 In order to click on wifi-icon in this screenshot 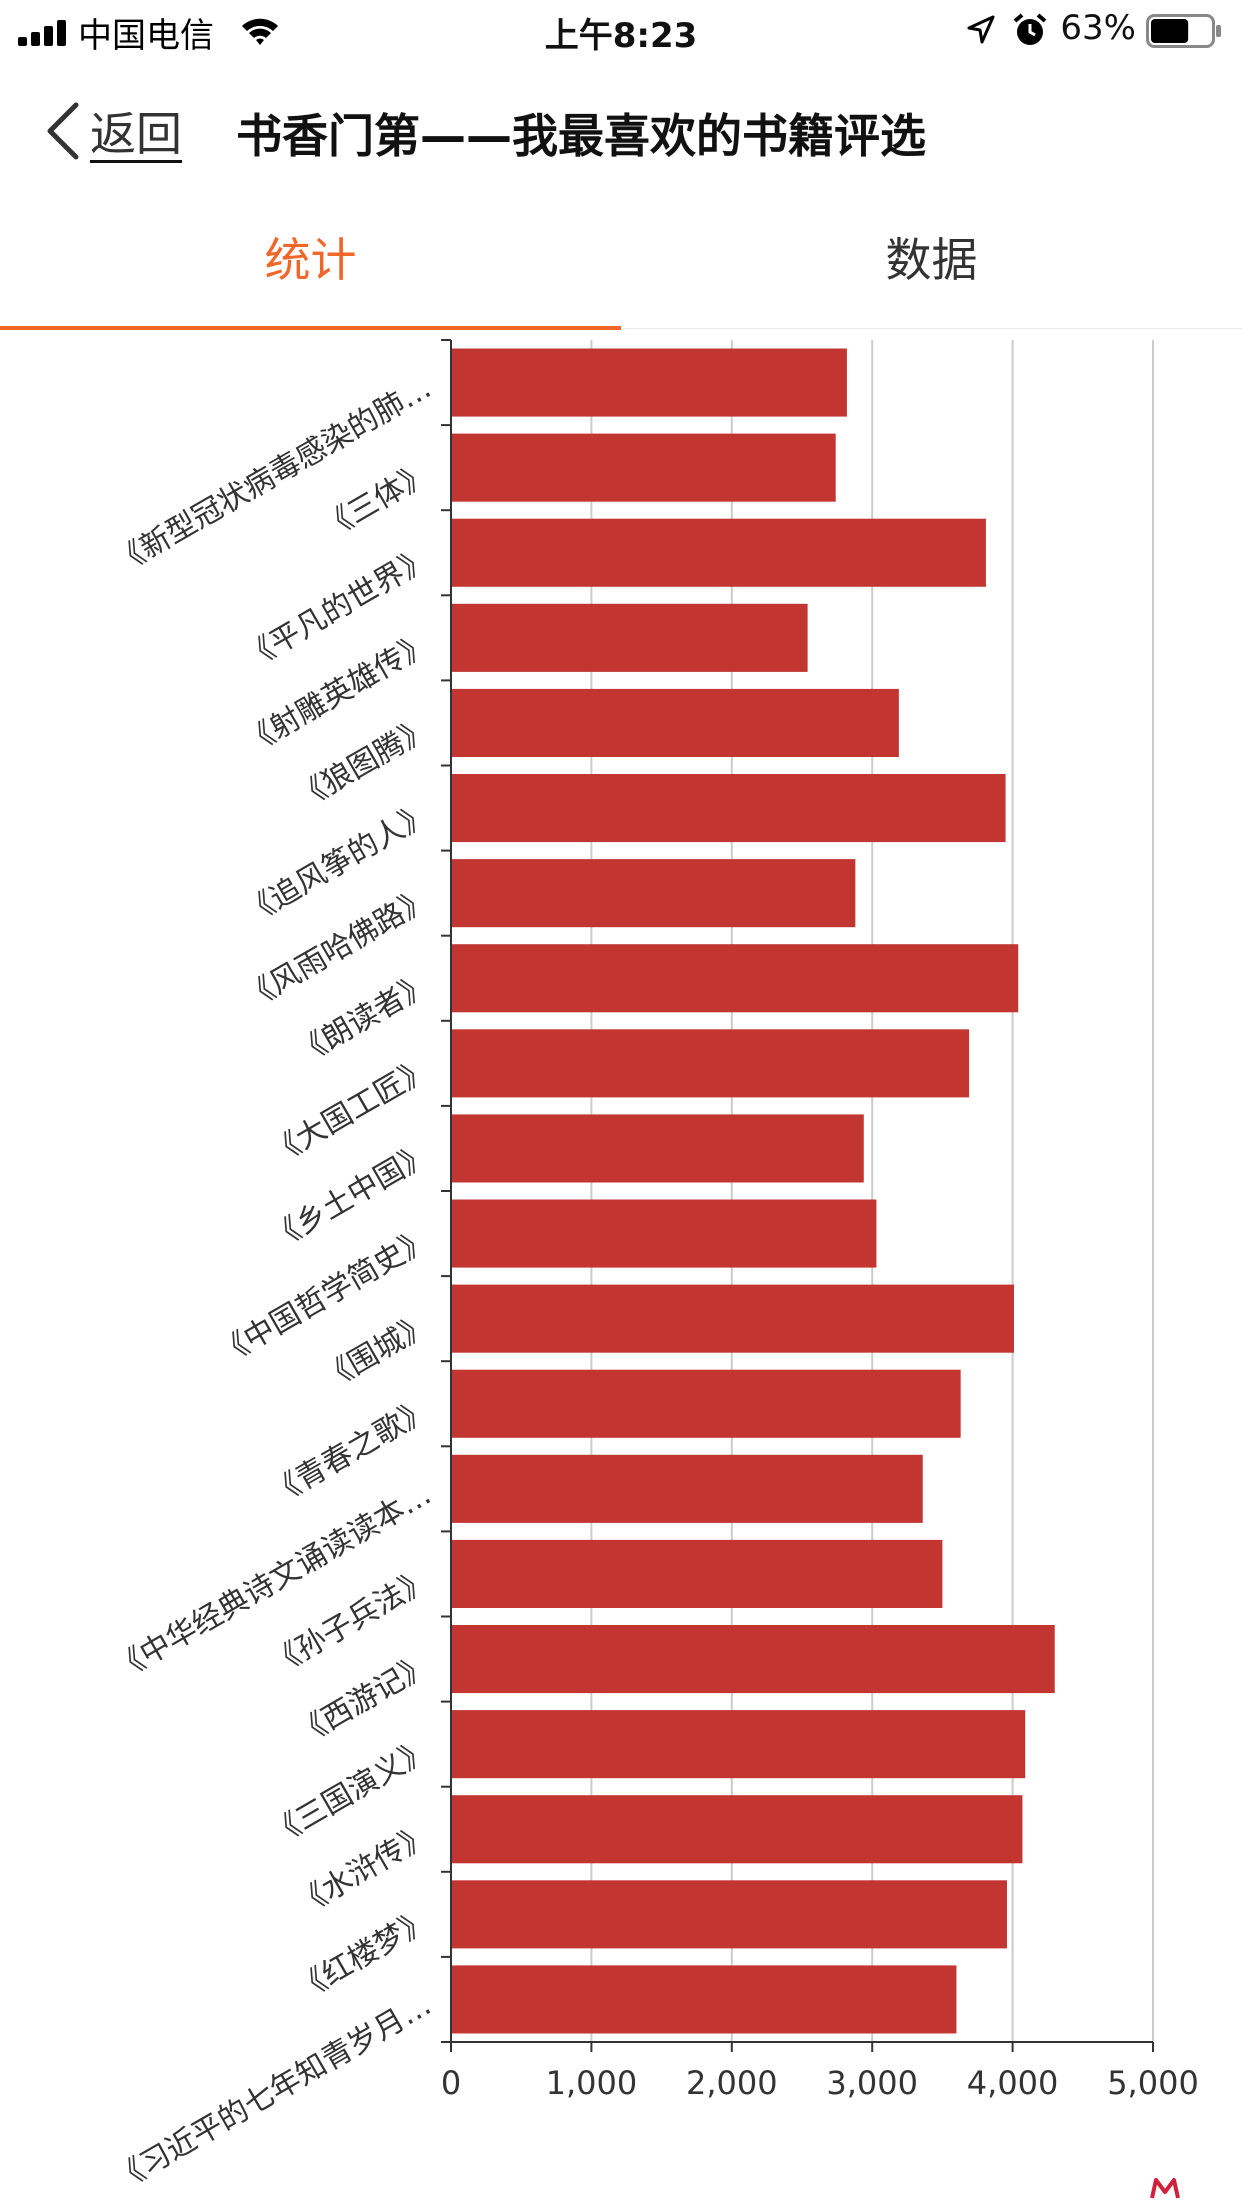, I will do `click(260, 31)`.